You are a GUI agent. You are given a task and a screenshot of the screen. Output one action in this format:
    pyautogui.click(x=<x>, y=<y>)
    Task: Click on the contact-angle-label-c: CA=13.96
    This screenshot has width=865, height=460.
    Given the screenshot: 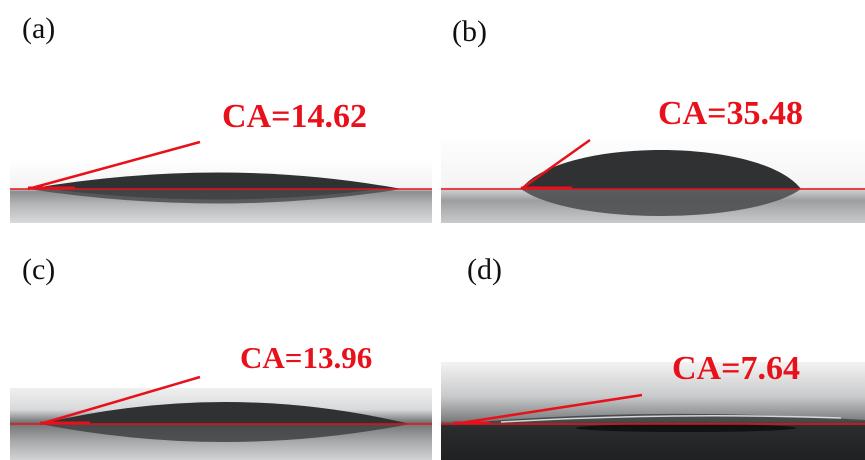 What is the action you would take?
    pyautogui.click(x=306, y=357)
    